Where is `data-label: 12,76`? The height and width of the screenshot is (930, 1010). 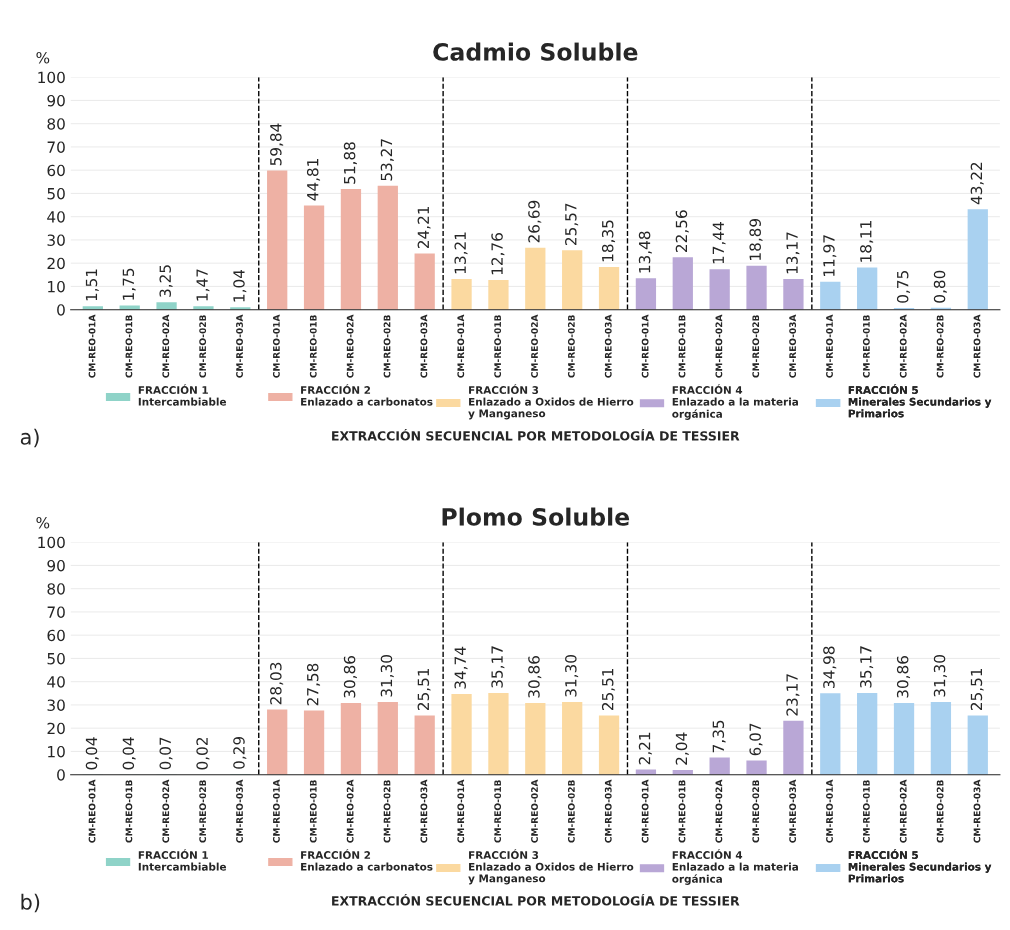 data-label: 12,76 is located at coordinates (498, 254).